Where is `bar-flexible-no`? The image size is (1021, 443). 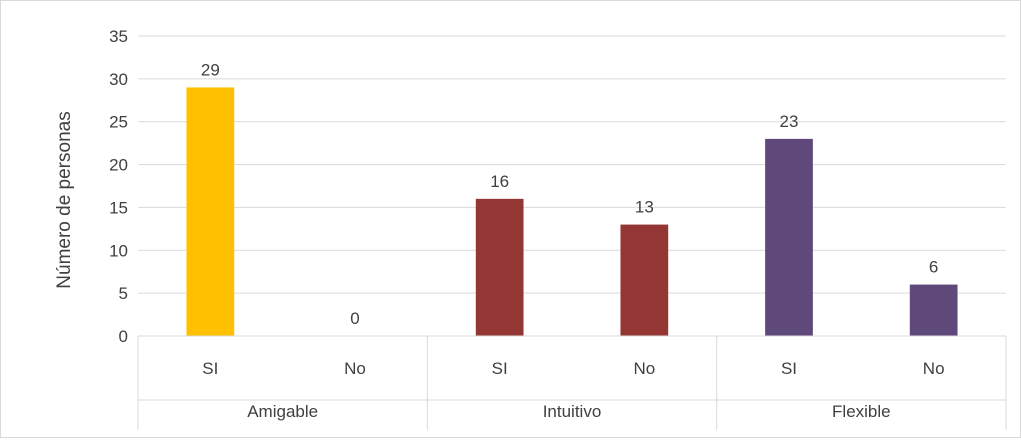 bar-flexible-no is located at coordinates (933, 310).